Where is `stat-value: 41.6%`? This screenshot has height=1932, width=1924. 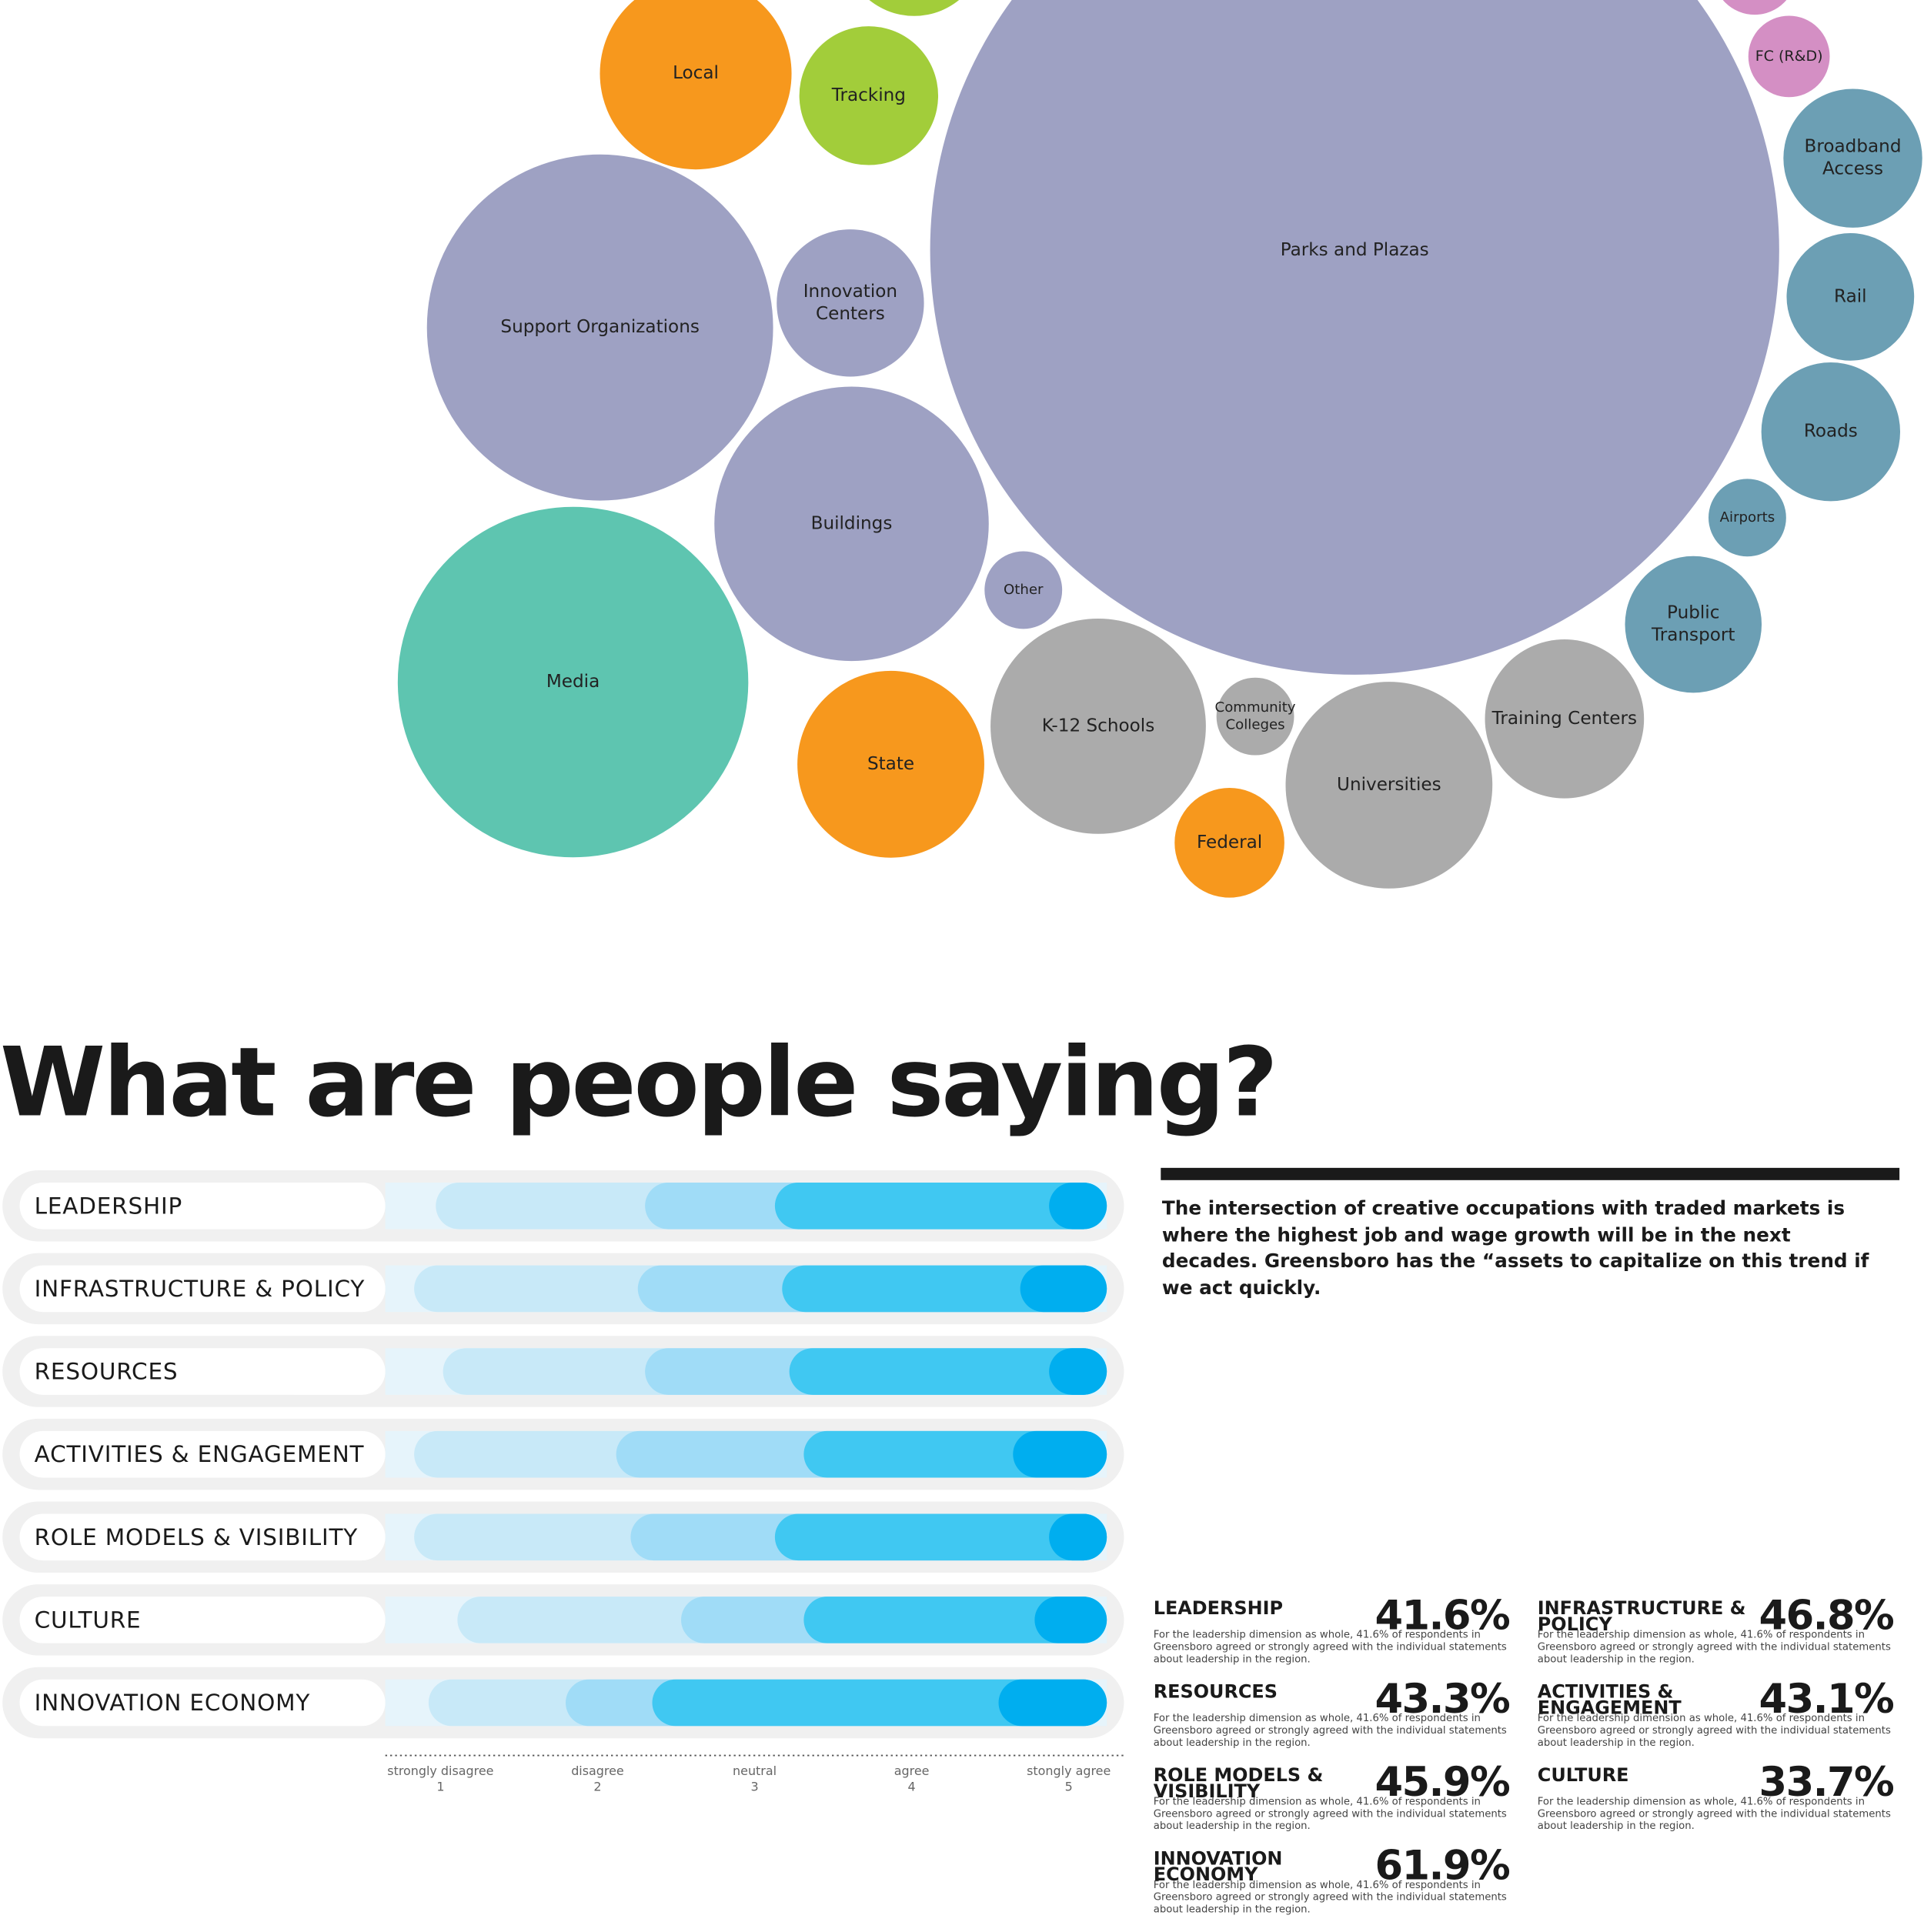 stat-value: 41.6% is located at coordinates (1443, 1615).